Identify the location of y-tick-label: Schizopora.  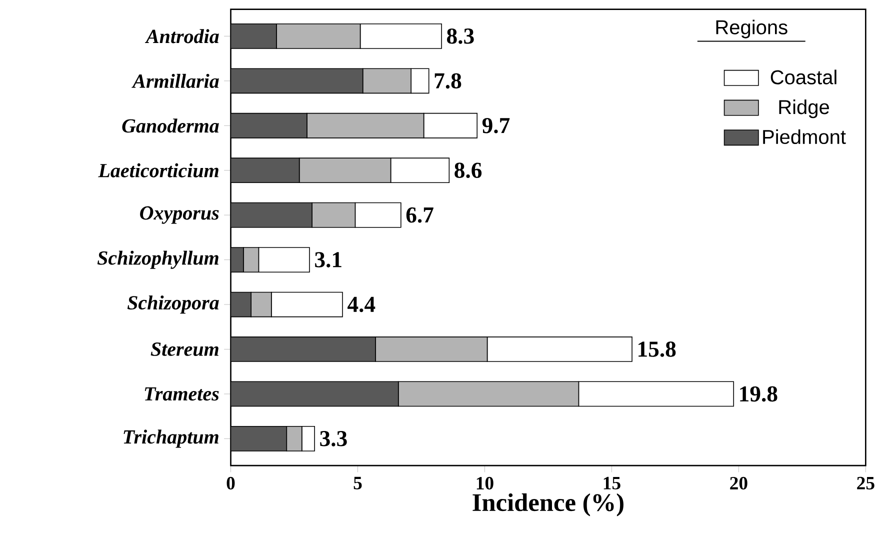
(173, 305).